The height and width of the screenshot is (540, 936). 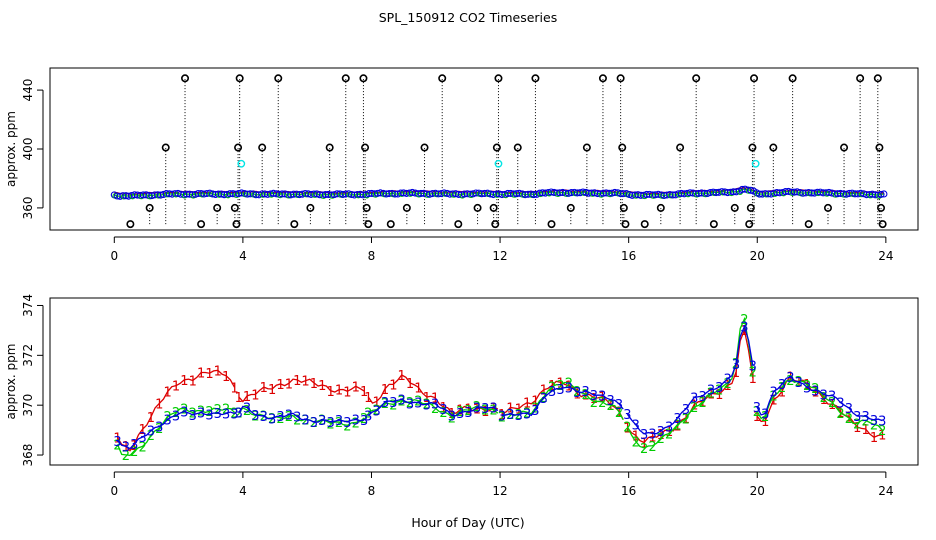 I want to click on chart-title: SPL_150912 CO2 Timeseries, so click(x=468, y=17).